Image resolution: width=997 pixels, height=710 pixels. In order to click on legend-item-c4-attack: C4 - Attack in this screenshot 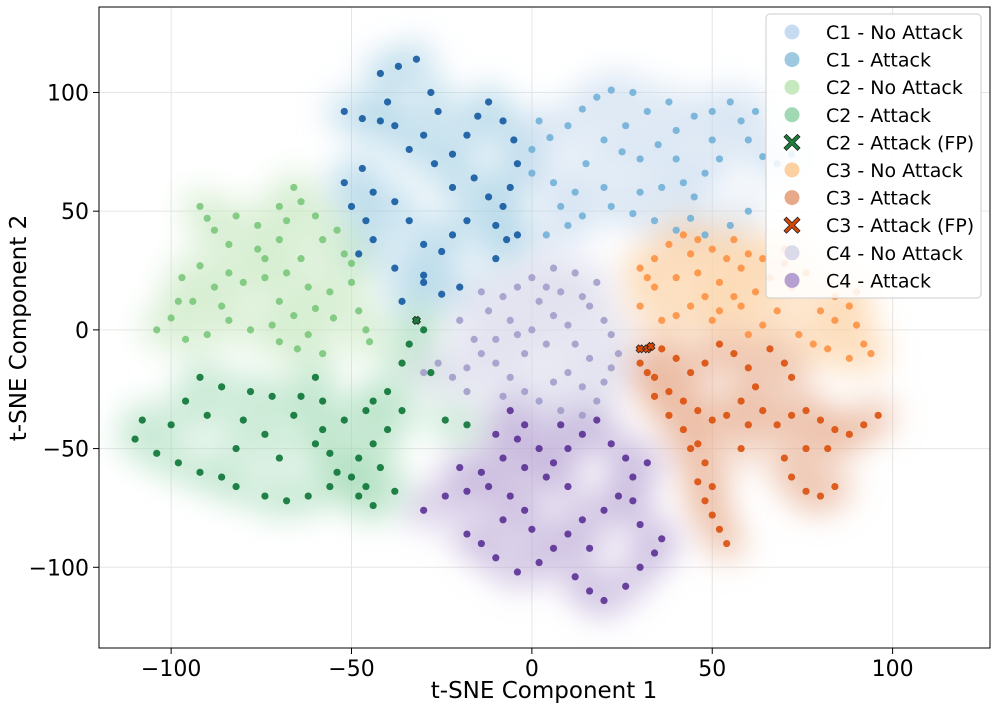, I will do `click(857, 281)`.